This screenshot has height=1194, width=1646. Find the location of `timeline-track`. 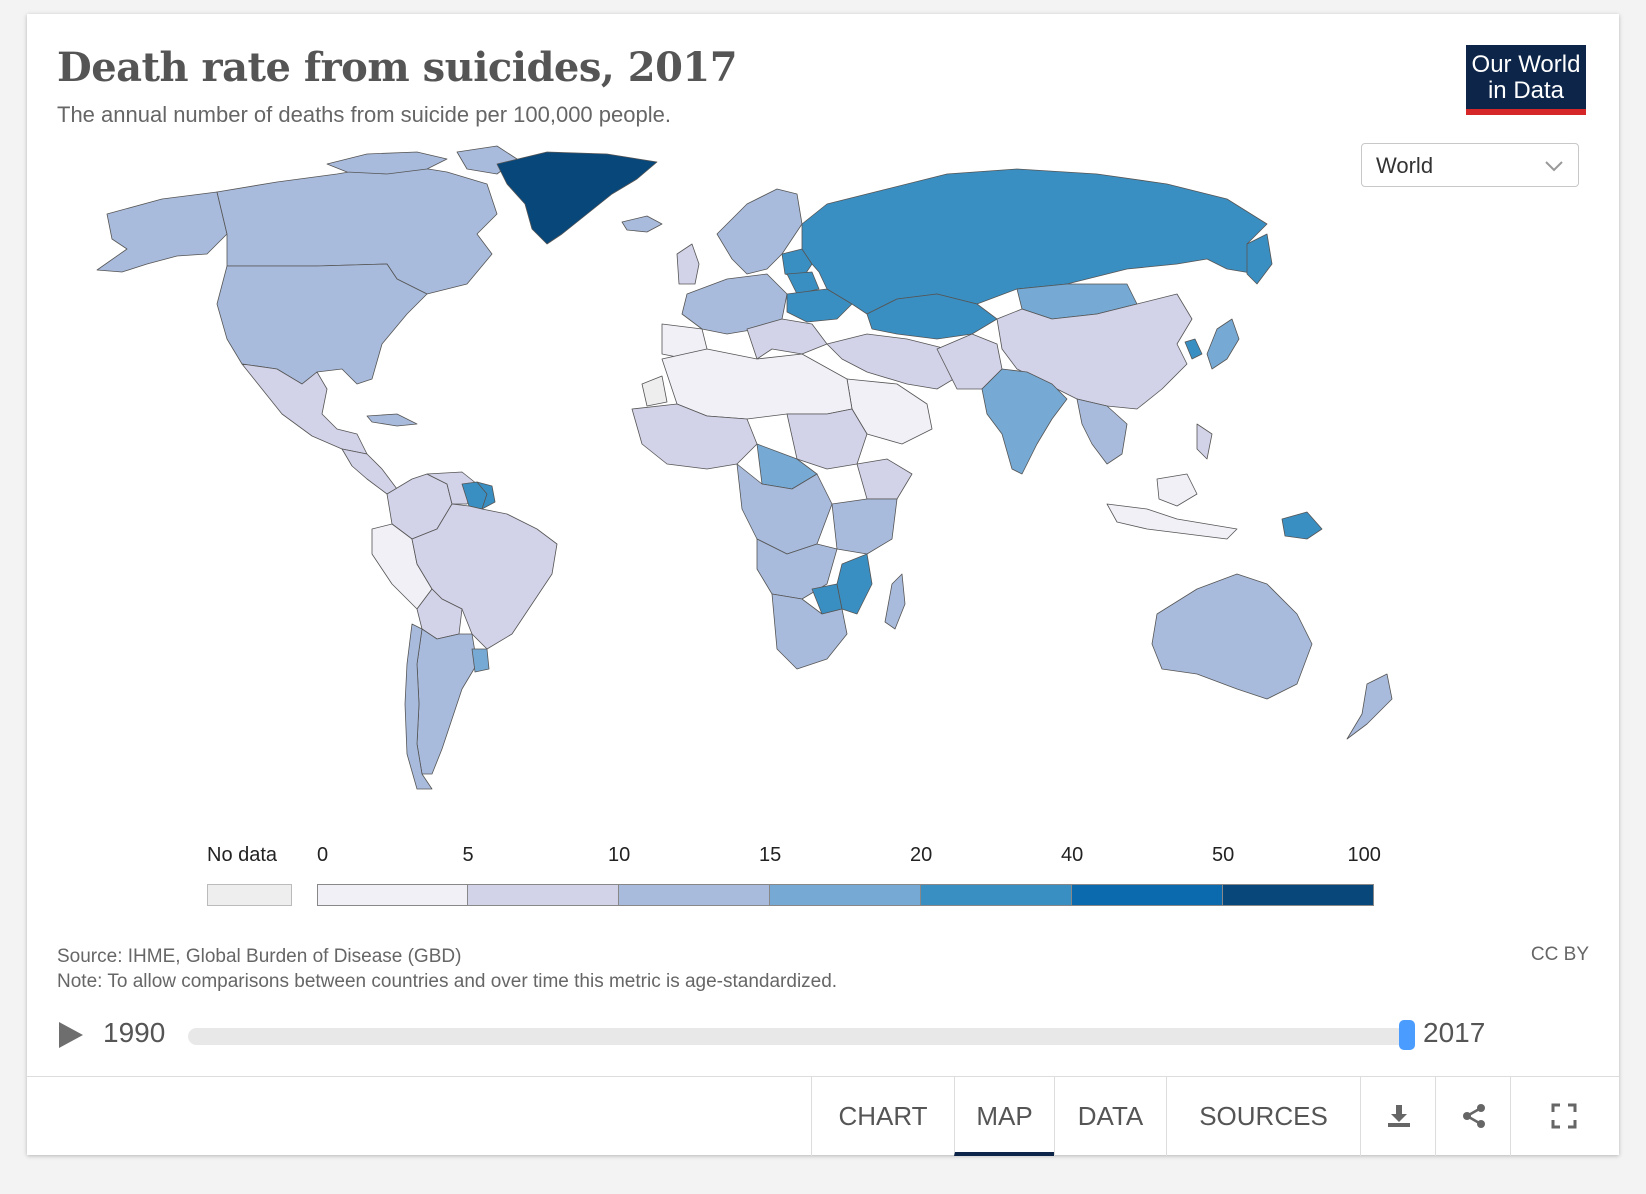

timeline-track is located at coordinates (800, 1036).